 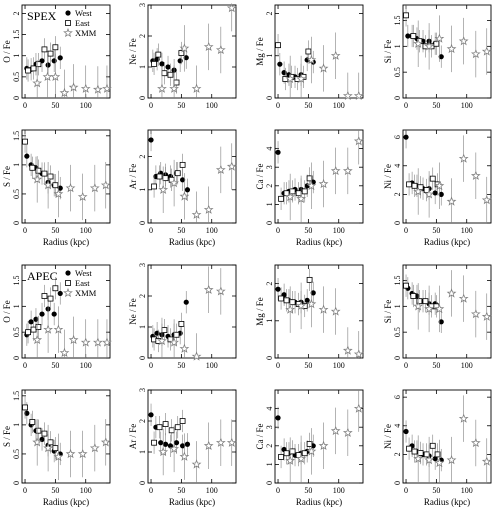 I want to click on legend-xmm-icon, so click(x=68, y=292).